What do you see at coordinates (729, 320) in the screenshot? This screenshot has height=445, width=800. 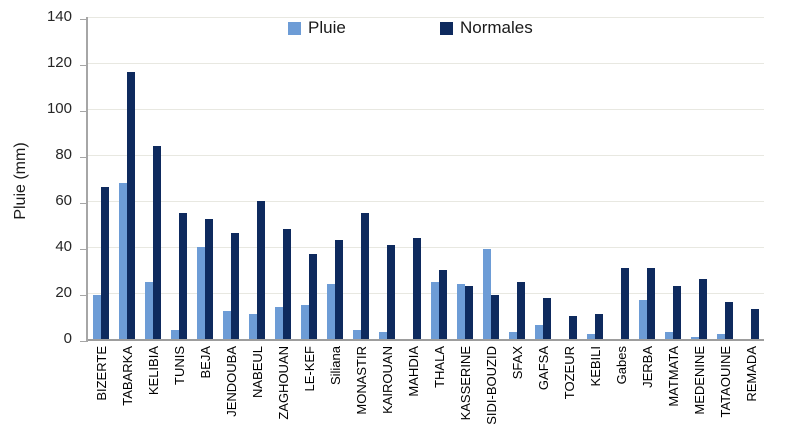 I see `bar-normales-tataouine` at bounding box center [729, 320].